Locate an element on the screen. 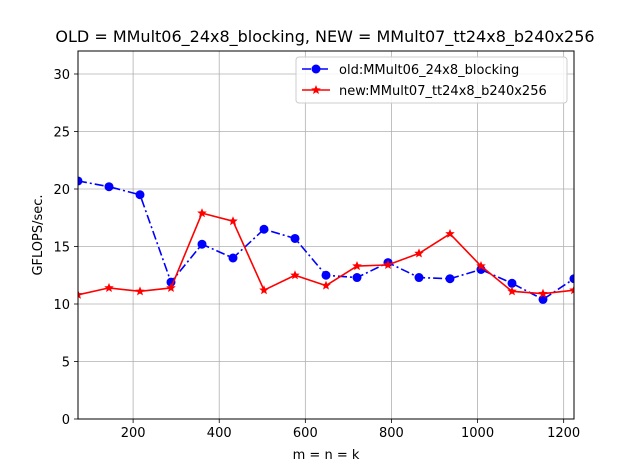  y-tick-label: 10 is located at coordinates (61, 305).